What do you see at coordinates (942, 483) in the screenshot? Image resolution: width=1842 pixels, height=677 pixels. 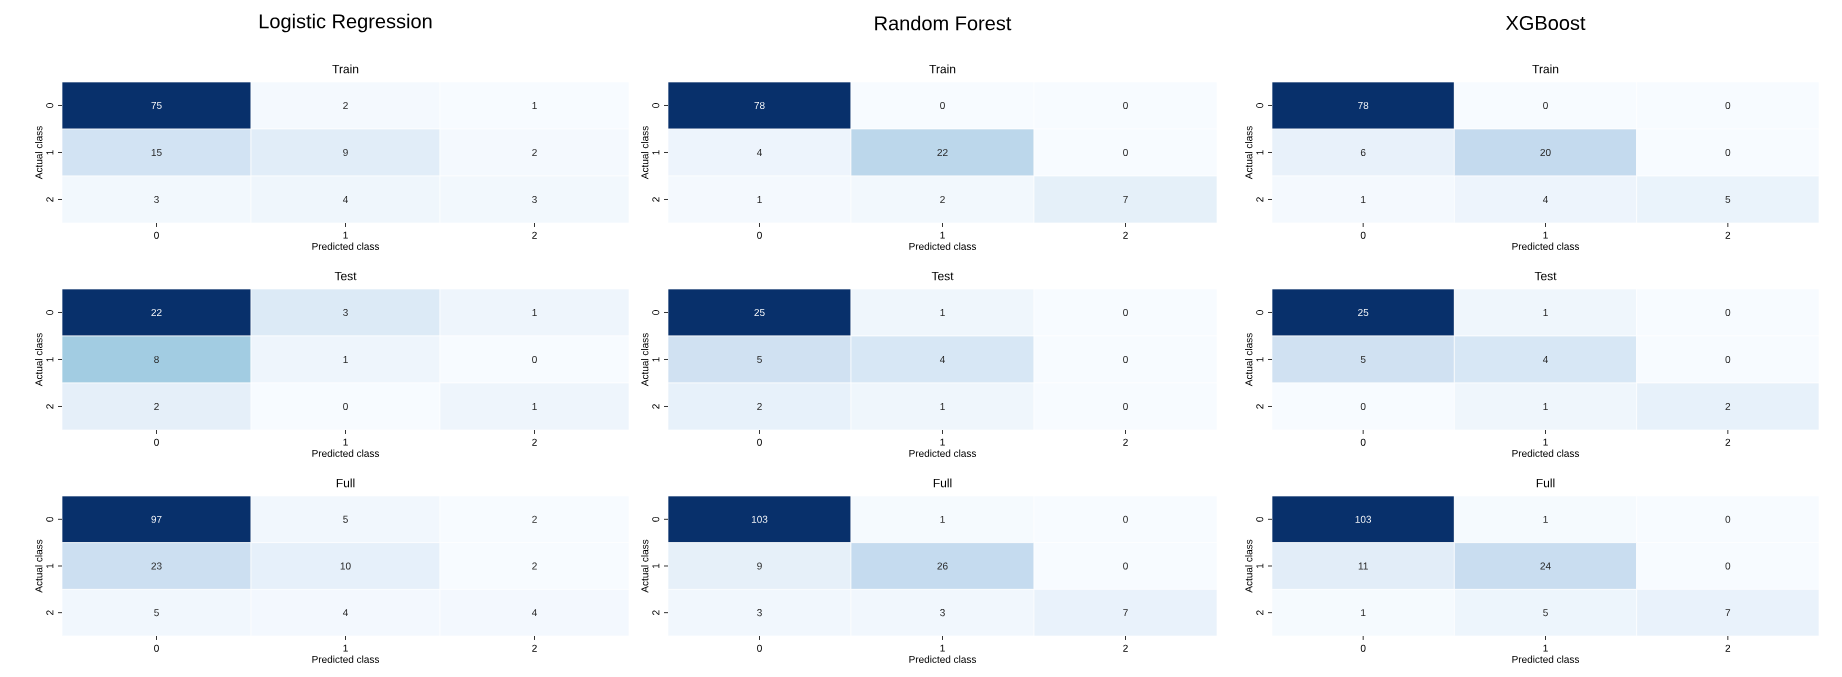 I see `chart-title: Full` at bounding box center [942, 483].